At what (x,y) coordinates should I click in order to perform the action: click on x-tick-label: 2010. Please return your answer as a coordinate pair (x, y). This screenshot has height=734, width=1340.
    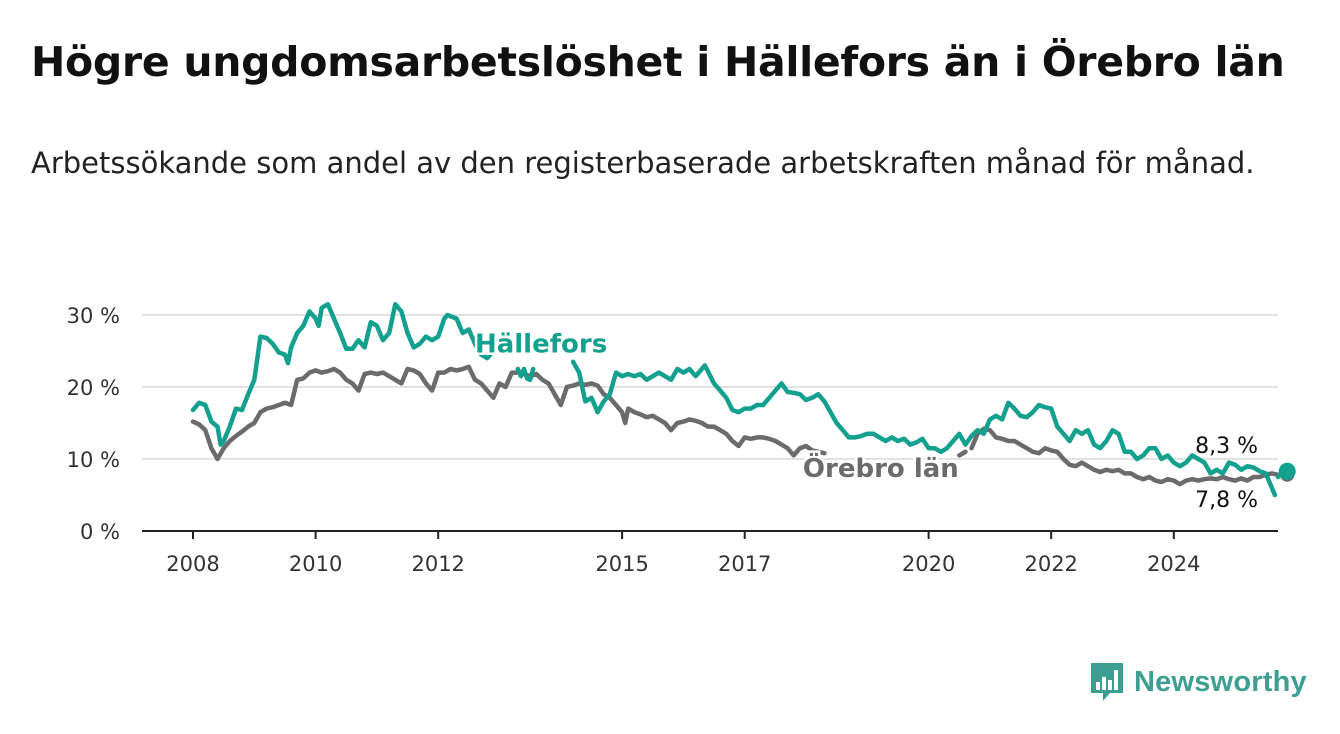
    Looking at the image, I should click on (315, 564).